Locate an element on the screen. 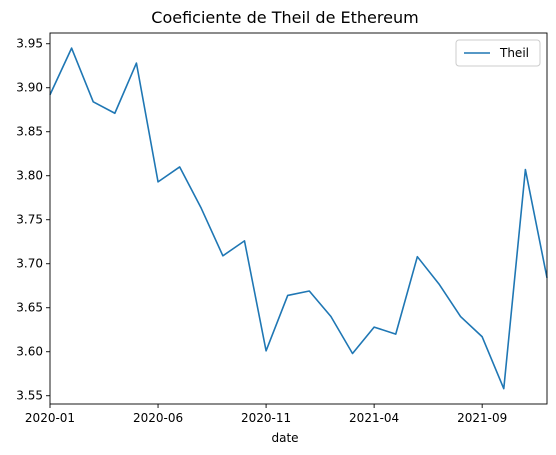 This screenshot has height=455, width=556. y-tick-label: 3.65 is located at coordinates (29, 308).